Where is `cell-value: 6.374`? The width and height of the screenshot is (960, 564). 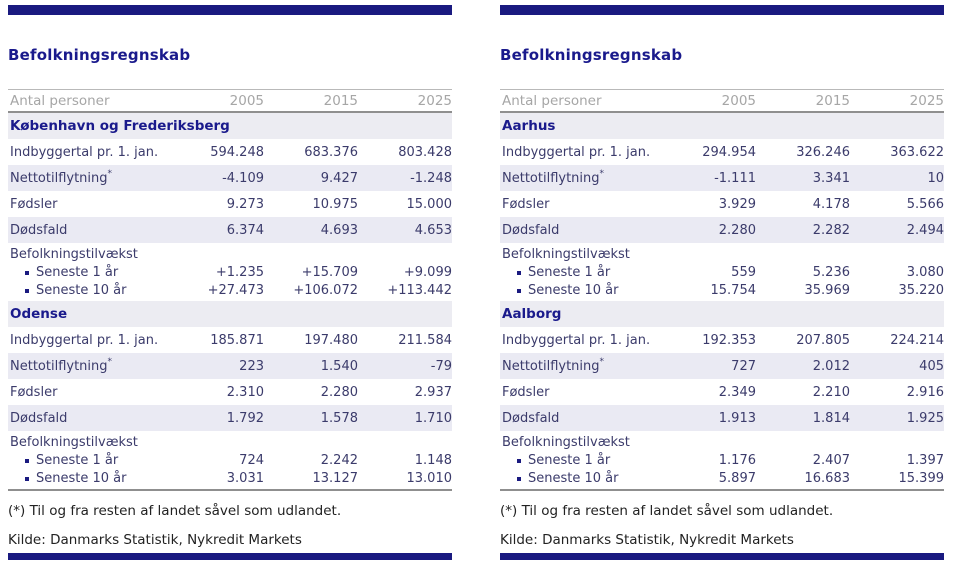 cell-value: 6.374 is located at coordinates (245, 230).